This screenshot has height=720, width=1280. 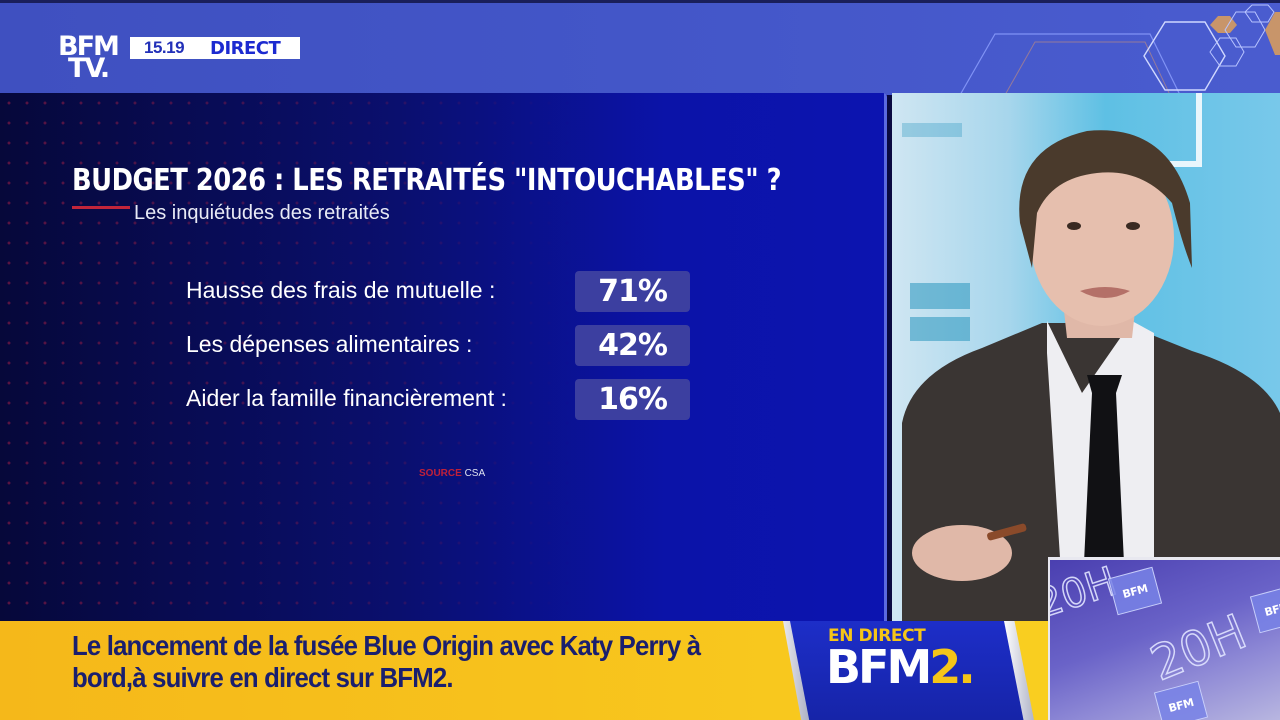 What do you see at coordinates (101, 207) in the screenshot?
I see `title-accent-rule` at bounding box center [101, 207].